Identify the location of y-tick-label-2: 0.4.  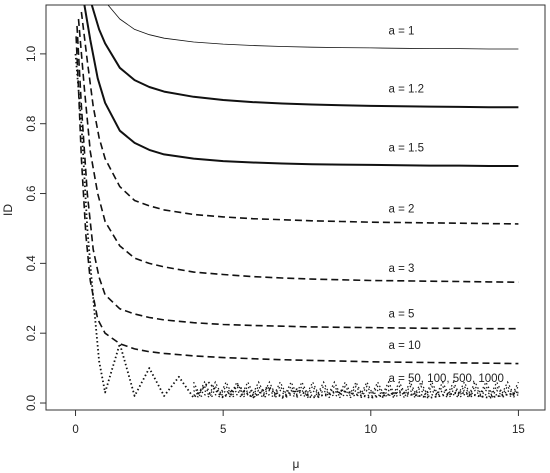
(32, 263).